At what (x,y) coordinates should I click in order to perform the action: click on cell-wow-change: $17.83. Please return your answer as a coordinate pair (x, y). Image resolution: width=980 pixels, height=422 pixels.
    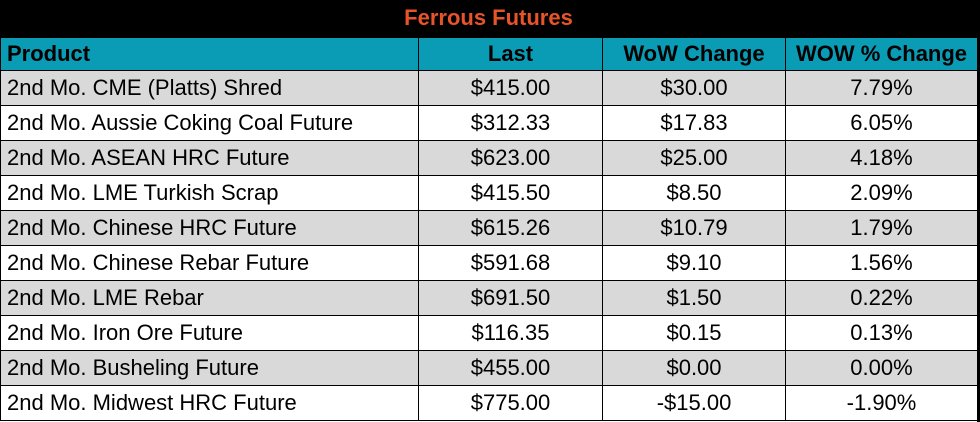
    Looking at the image, I should click on (694, 123).